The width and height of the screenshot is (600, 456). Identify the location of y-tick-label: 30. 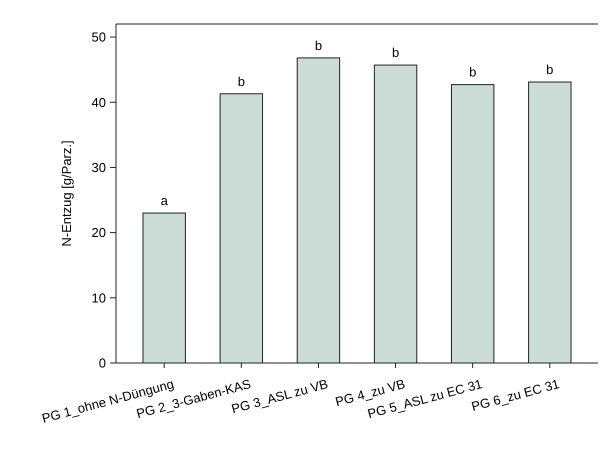
(99, 167).